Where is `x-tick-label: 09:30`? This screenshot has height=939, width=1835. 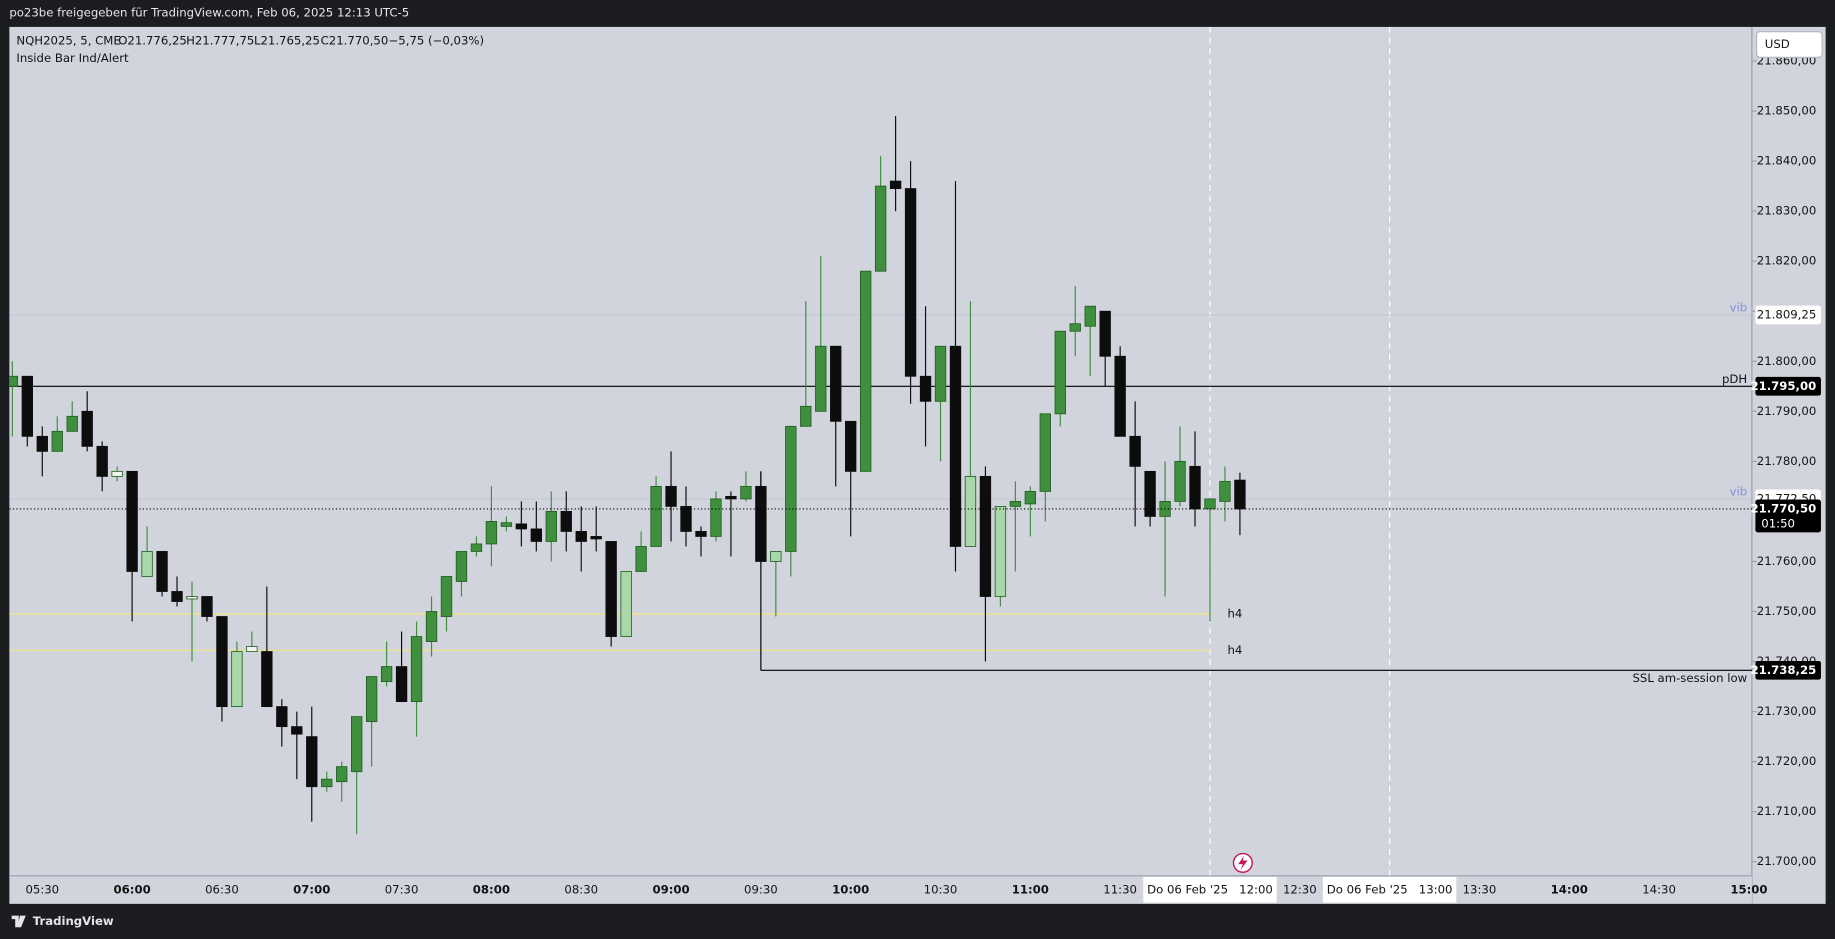 x-tick-label: 09:30 is located at coordinates (761, 889).